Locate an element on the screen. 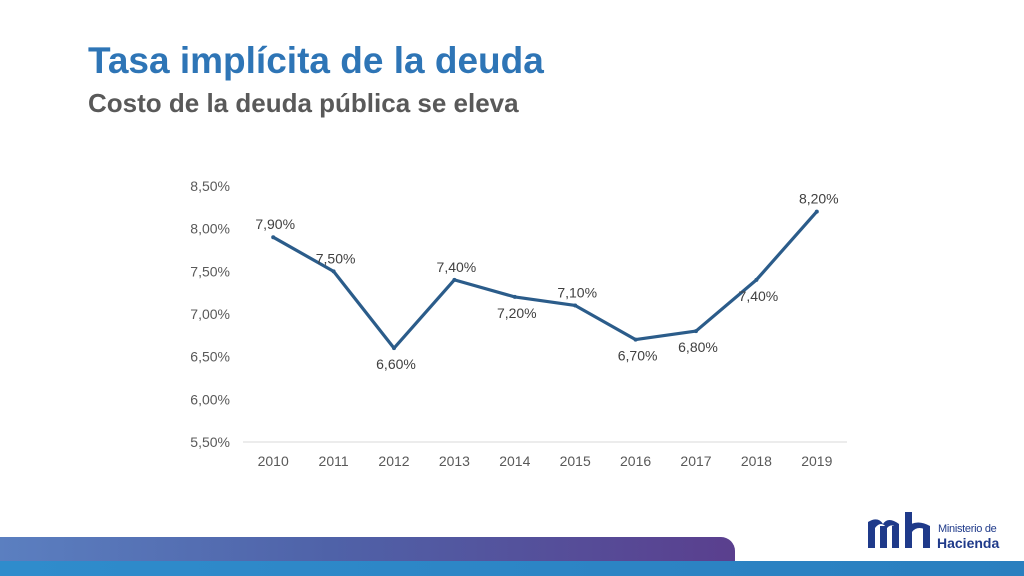 The image size is (1024, 576). data-label: 7,20% is located at coordinates (517, 313).